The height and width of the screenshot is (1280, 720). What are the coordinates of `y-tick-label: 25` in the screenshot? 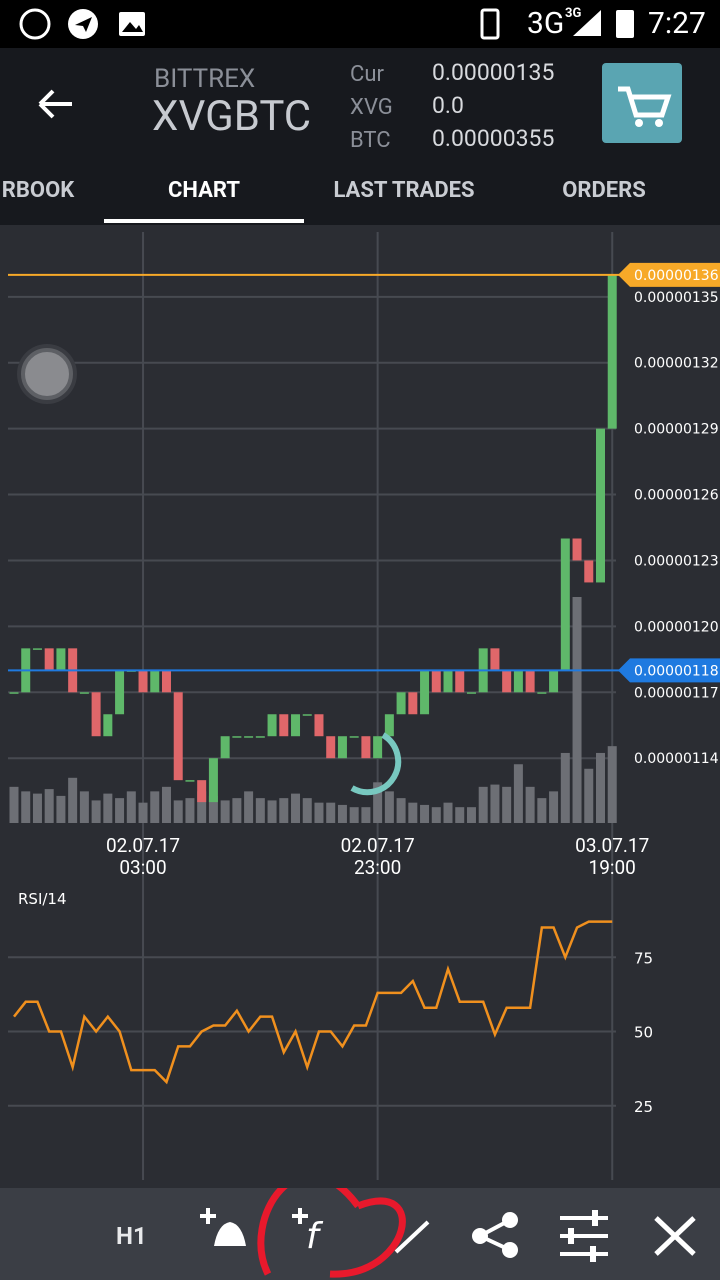 It's located at (643, 1107).